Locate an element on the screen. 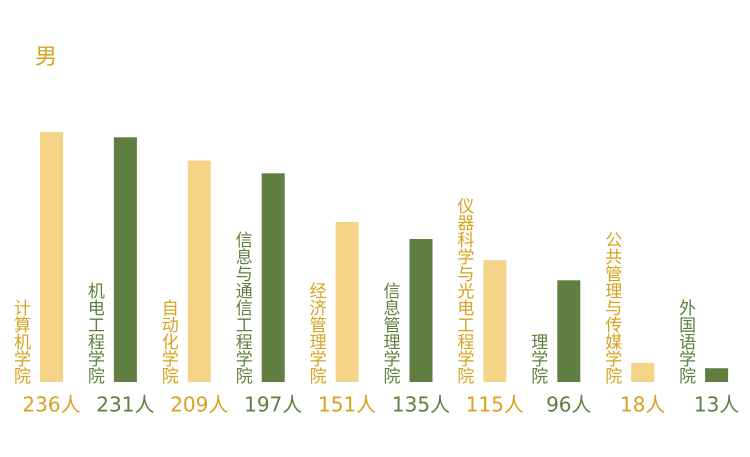 The width and height of the screenshot is (750, 457). category-label: 外国语学院 is located at coordinates (685, 341).